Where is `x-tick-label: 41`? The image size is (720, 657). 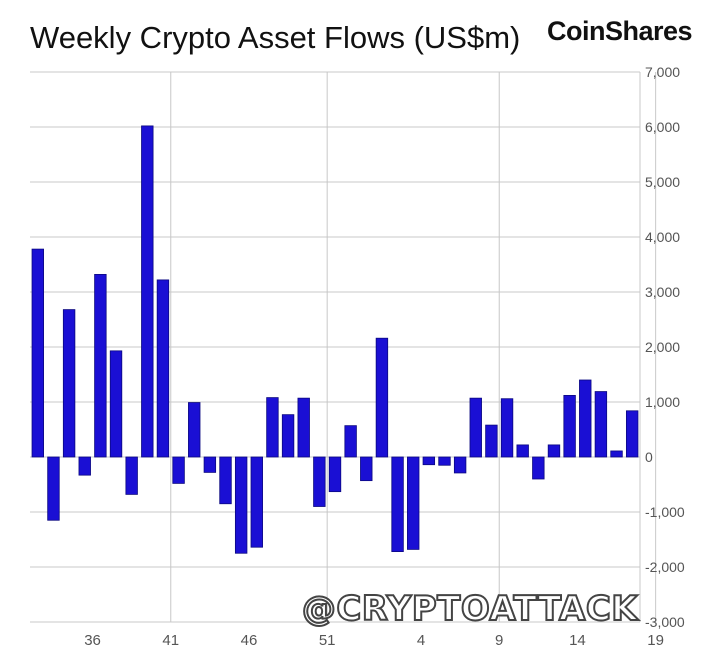 x-tick-label: 41 is located at coordinates (170, 640).